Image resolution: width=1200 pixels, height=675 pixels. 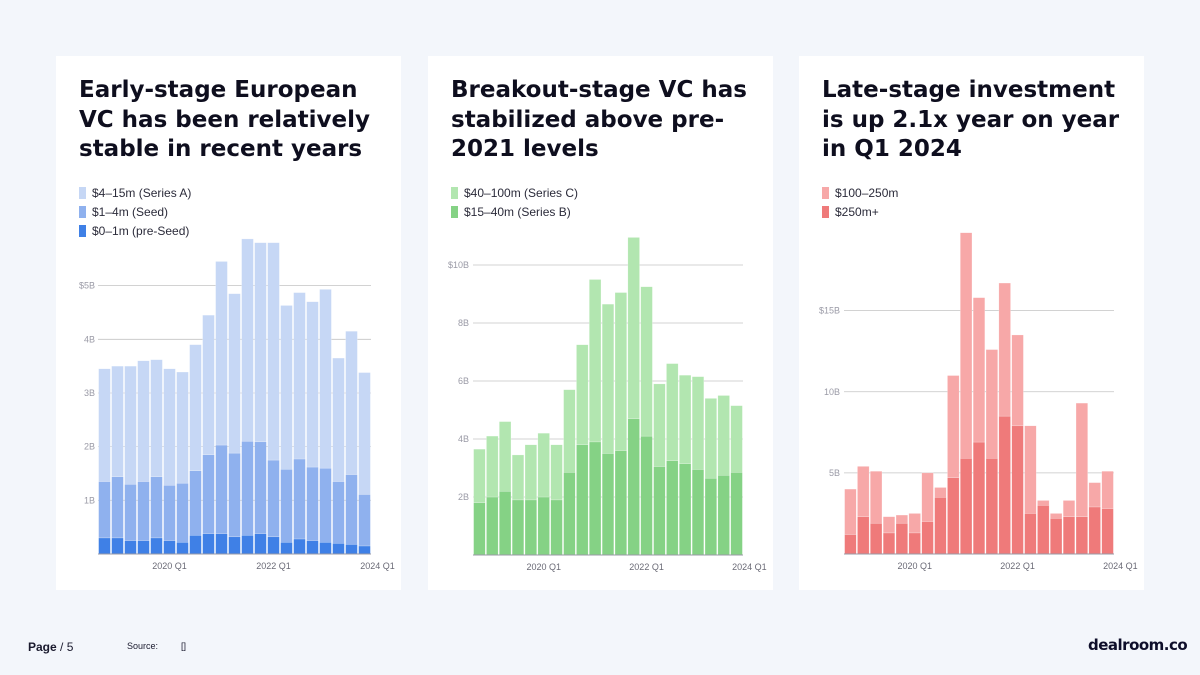 I want to click on y-tick-label: 4B, so click(x=463, y=439).